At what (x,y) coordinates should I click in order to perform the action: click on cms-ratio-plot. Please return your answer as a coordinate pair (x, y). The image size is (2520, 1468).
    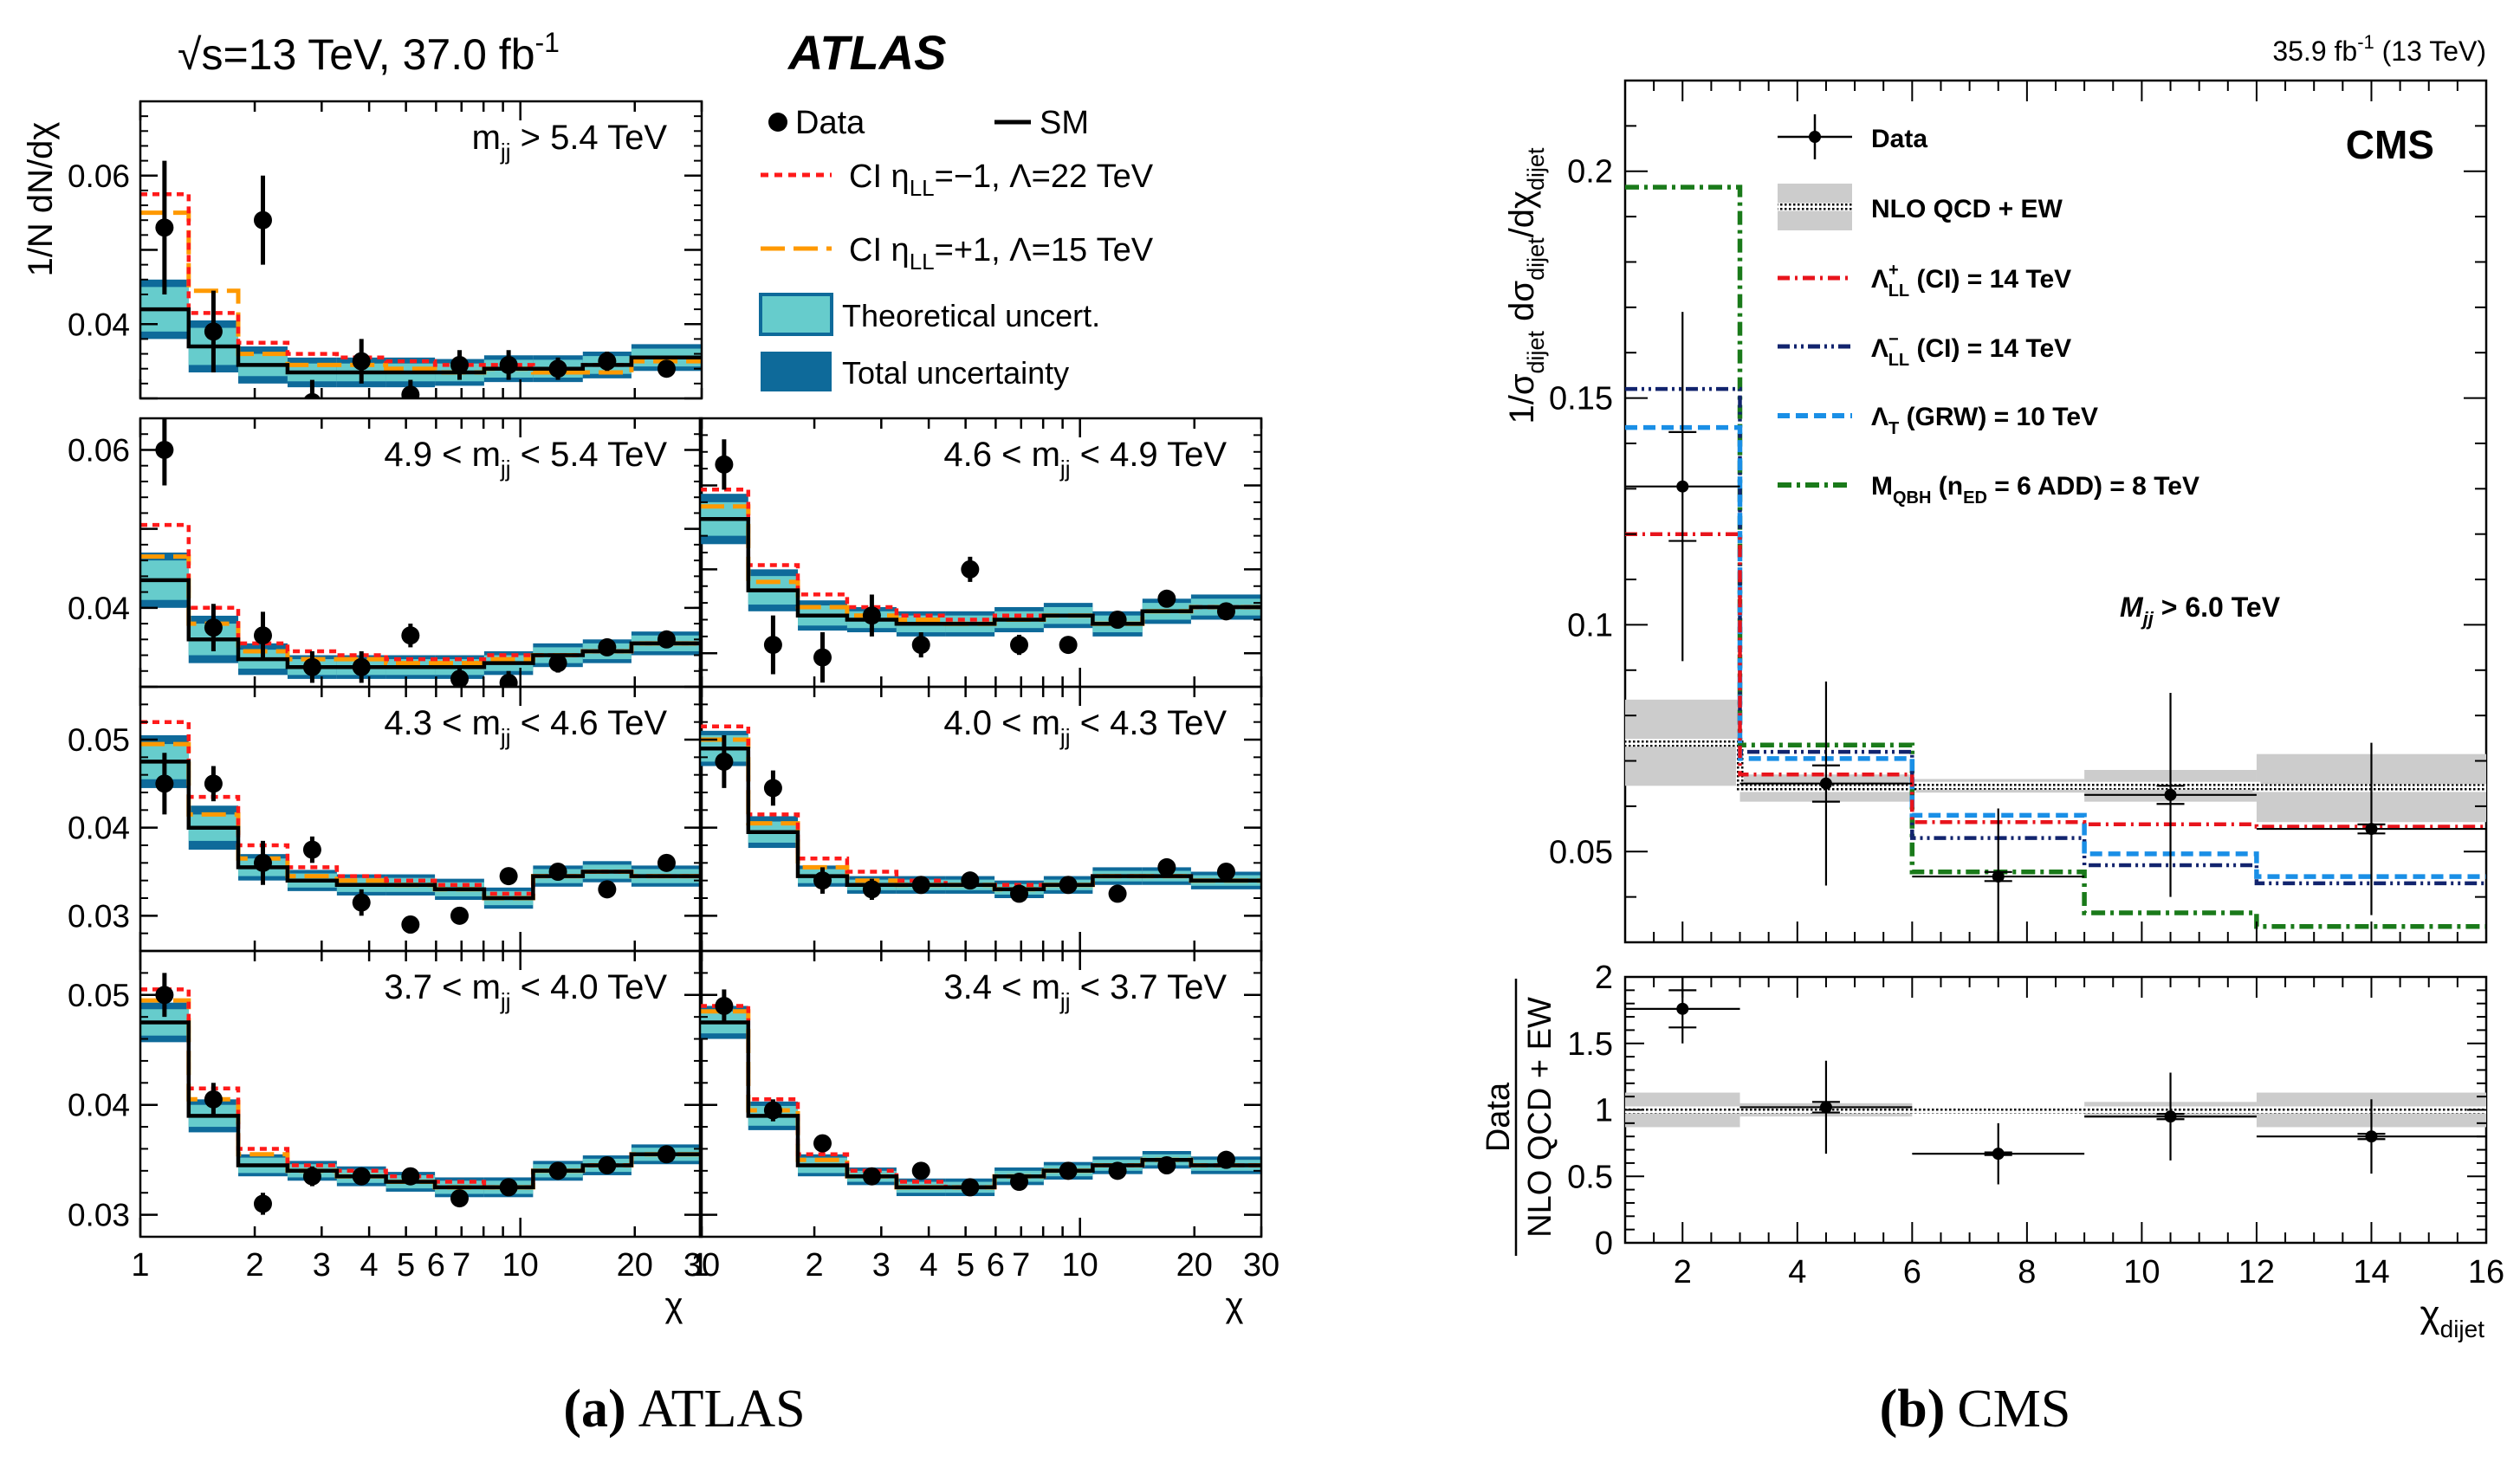
    Looking at the image, I should click on (2055, 1081).